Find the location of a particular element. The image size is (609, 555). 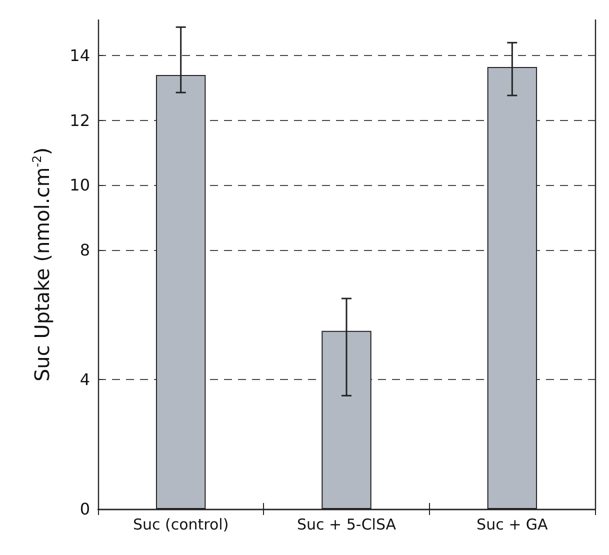

x-tick-label: Suc + 5-ClSA is located at coordinates (346, 525).